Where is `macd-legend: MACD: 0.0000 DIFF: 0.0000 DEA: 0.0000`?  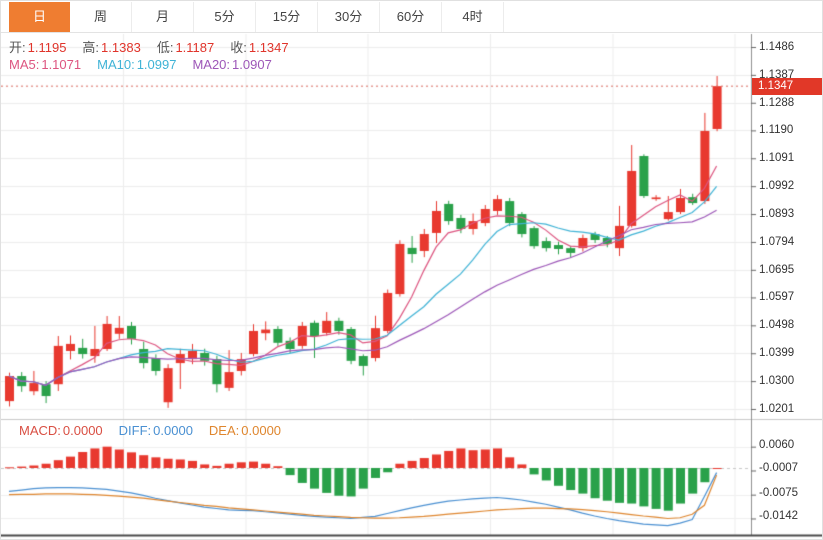
macd-legend: MACD: 0.0000 DIFF: 0.0000 DEA: 0.0000 is located at coordinates (158, 430).